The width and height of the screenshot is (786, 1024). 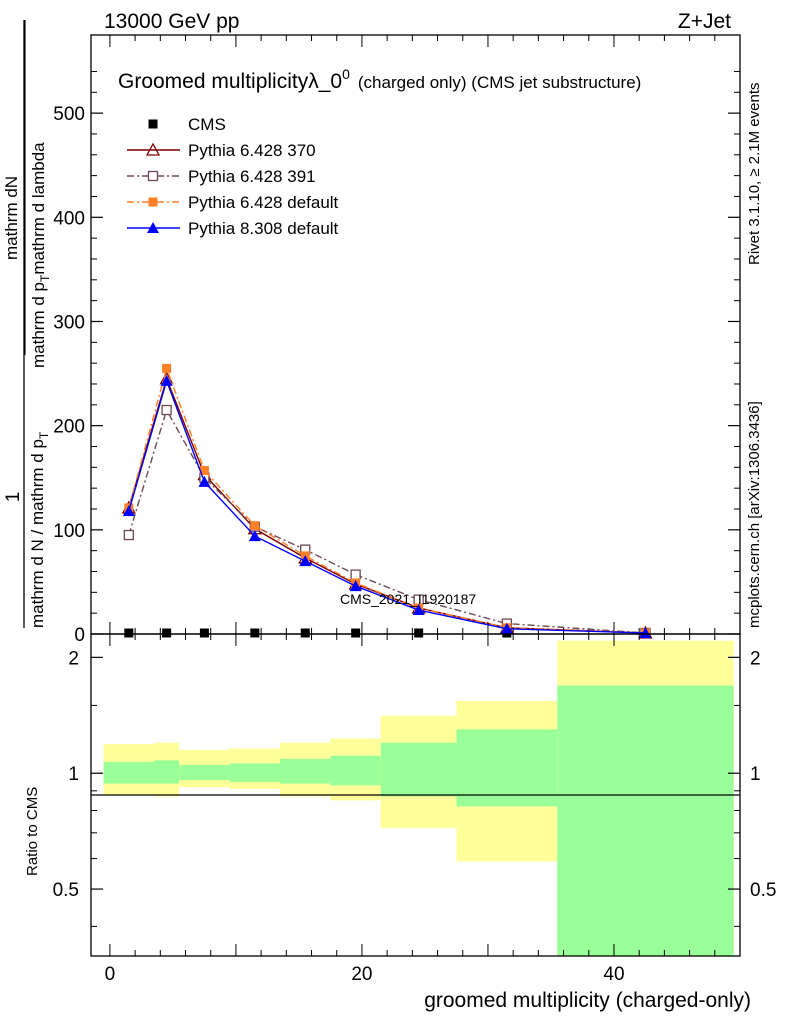 What do you see at coordinates (73, 774) in the screenshot?
I see `ratio-y-tick-label: 1` at bounding box center [73, 774].